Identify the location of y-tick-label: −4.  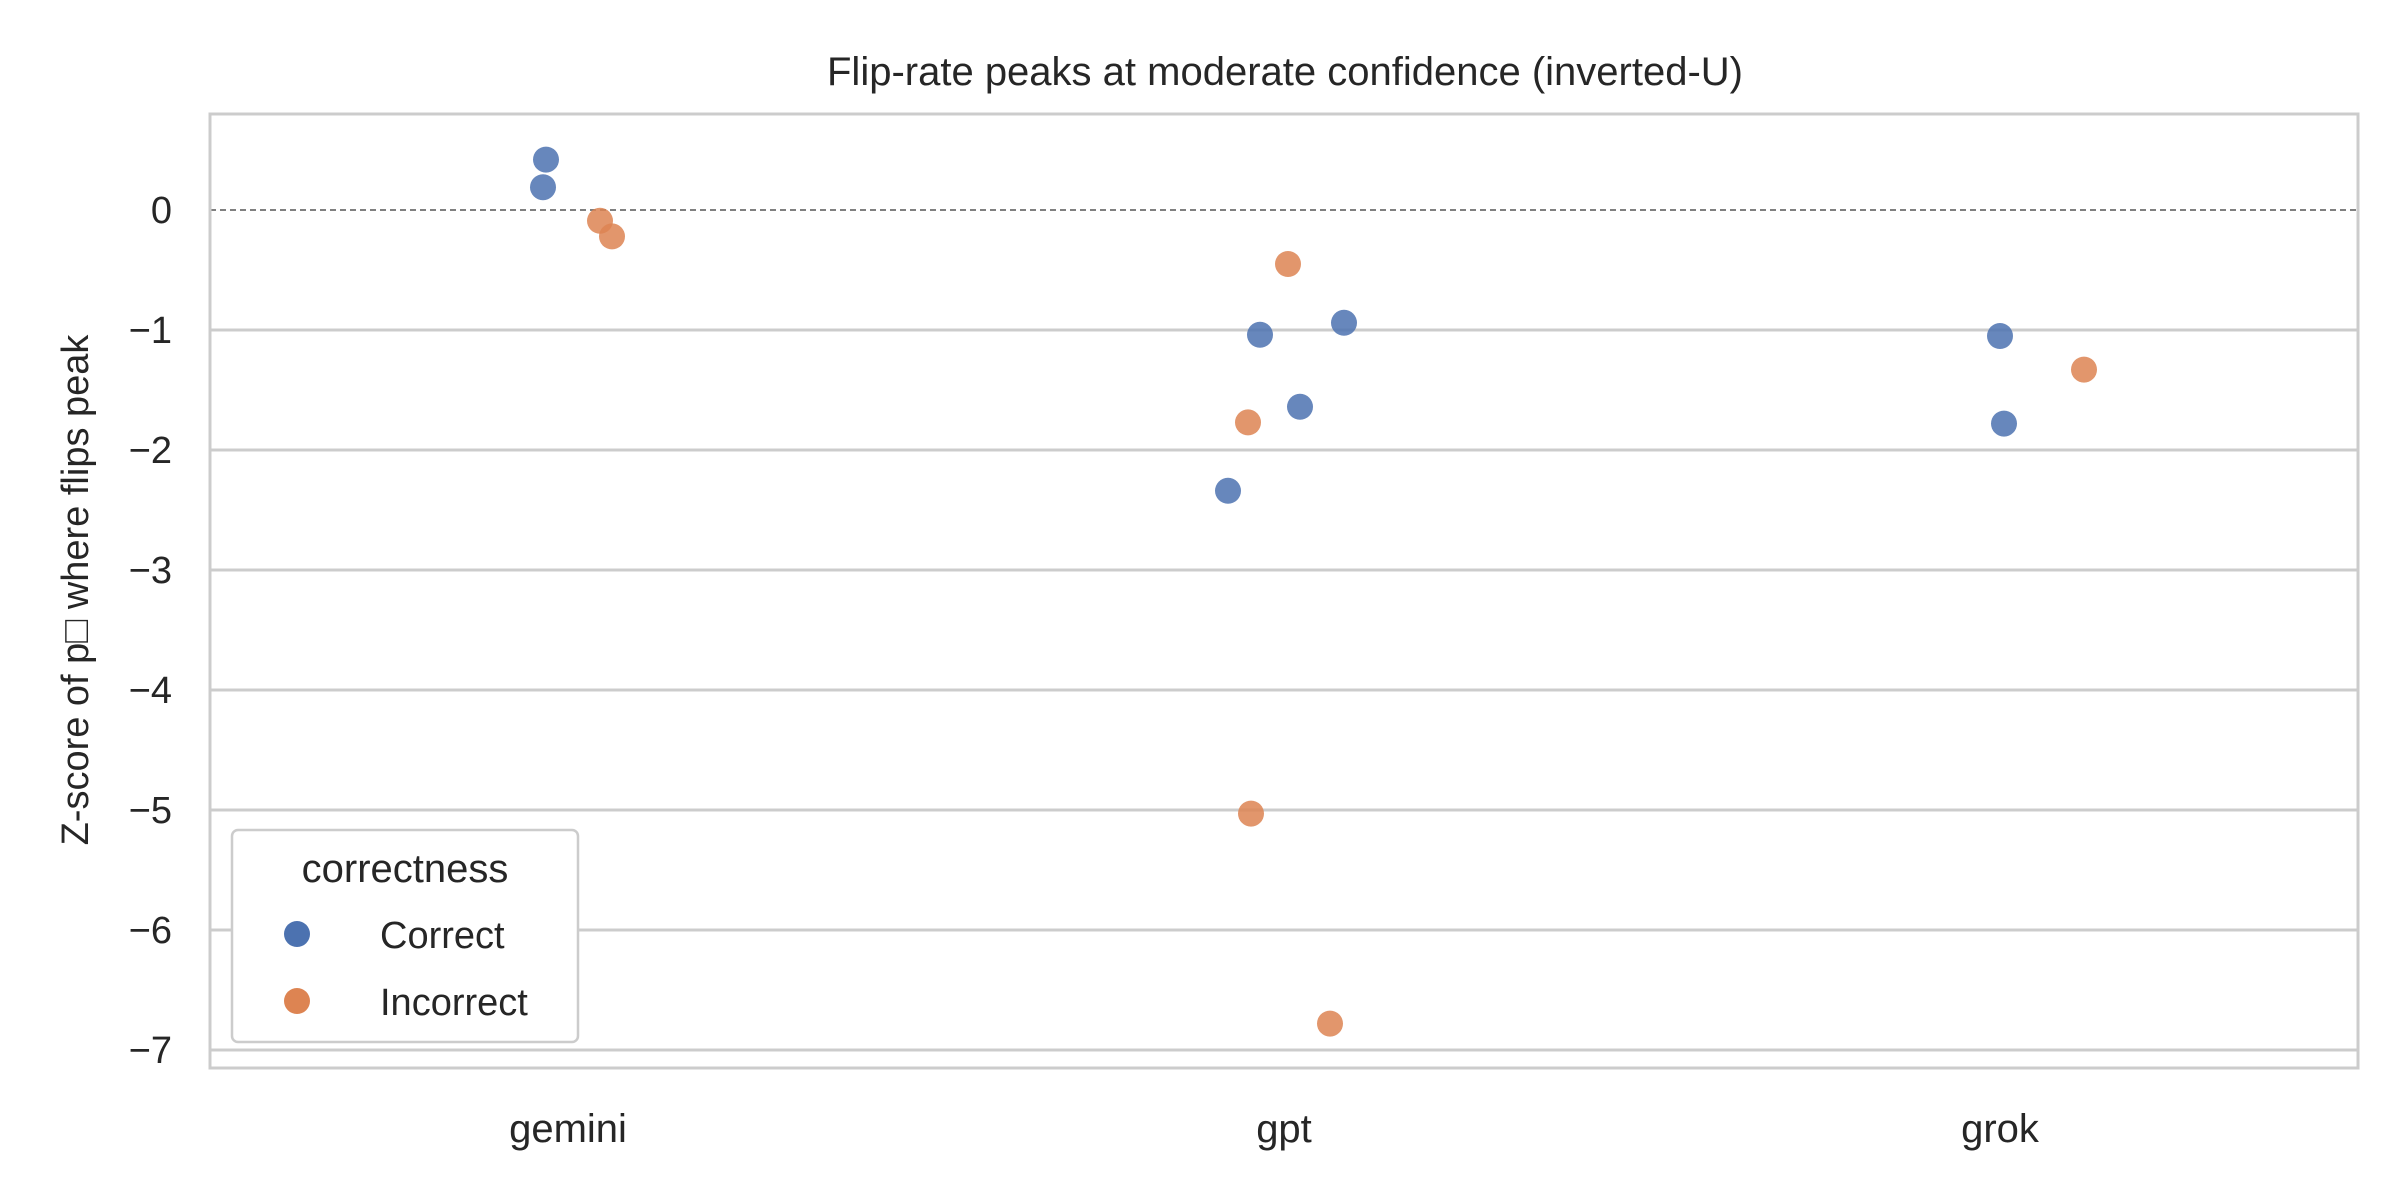
(150, 691).